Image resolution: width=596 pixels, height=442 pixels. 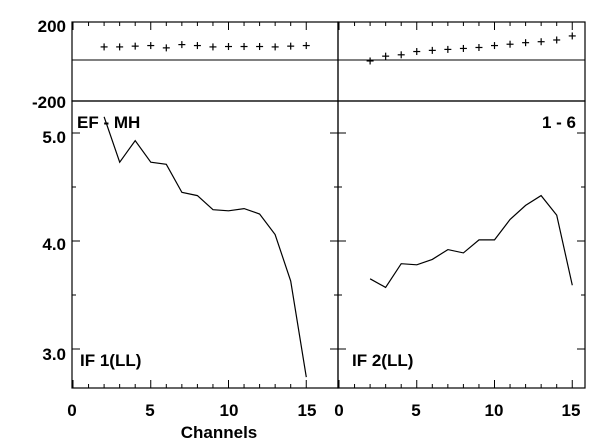 What do you see at coordinates (54, 244) in the screenshot?
I see `y-tick-label-amplitude: 4.0` at bounding box center [54, 244].